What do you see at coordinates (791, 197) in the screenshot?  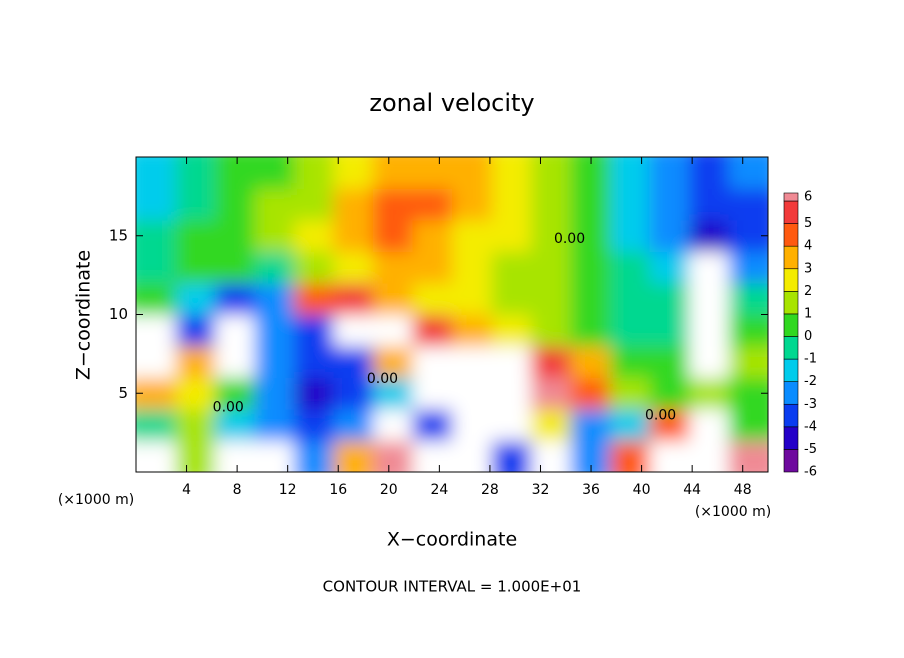 I see `colorbar-top` at bounding box center [791, 197].